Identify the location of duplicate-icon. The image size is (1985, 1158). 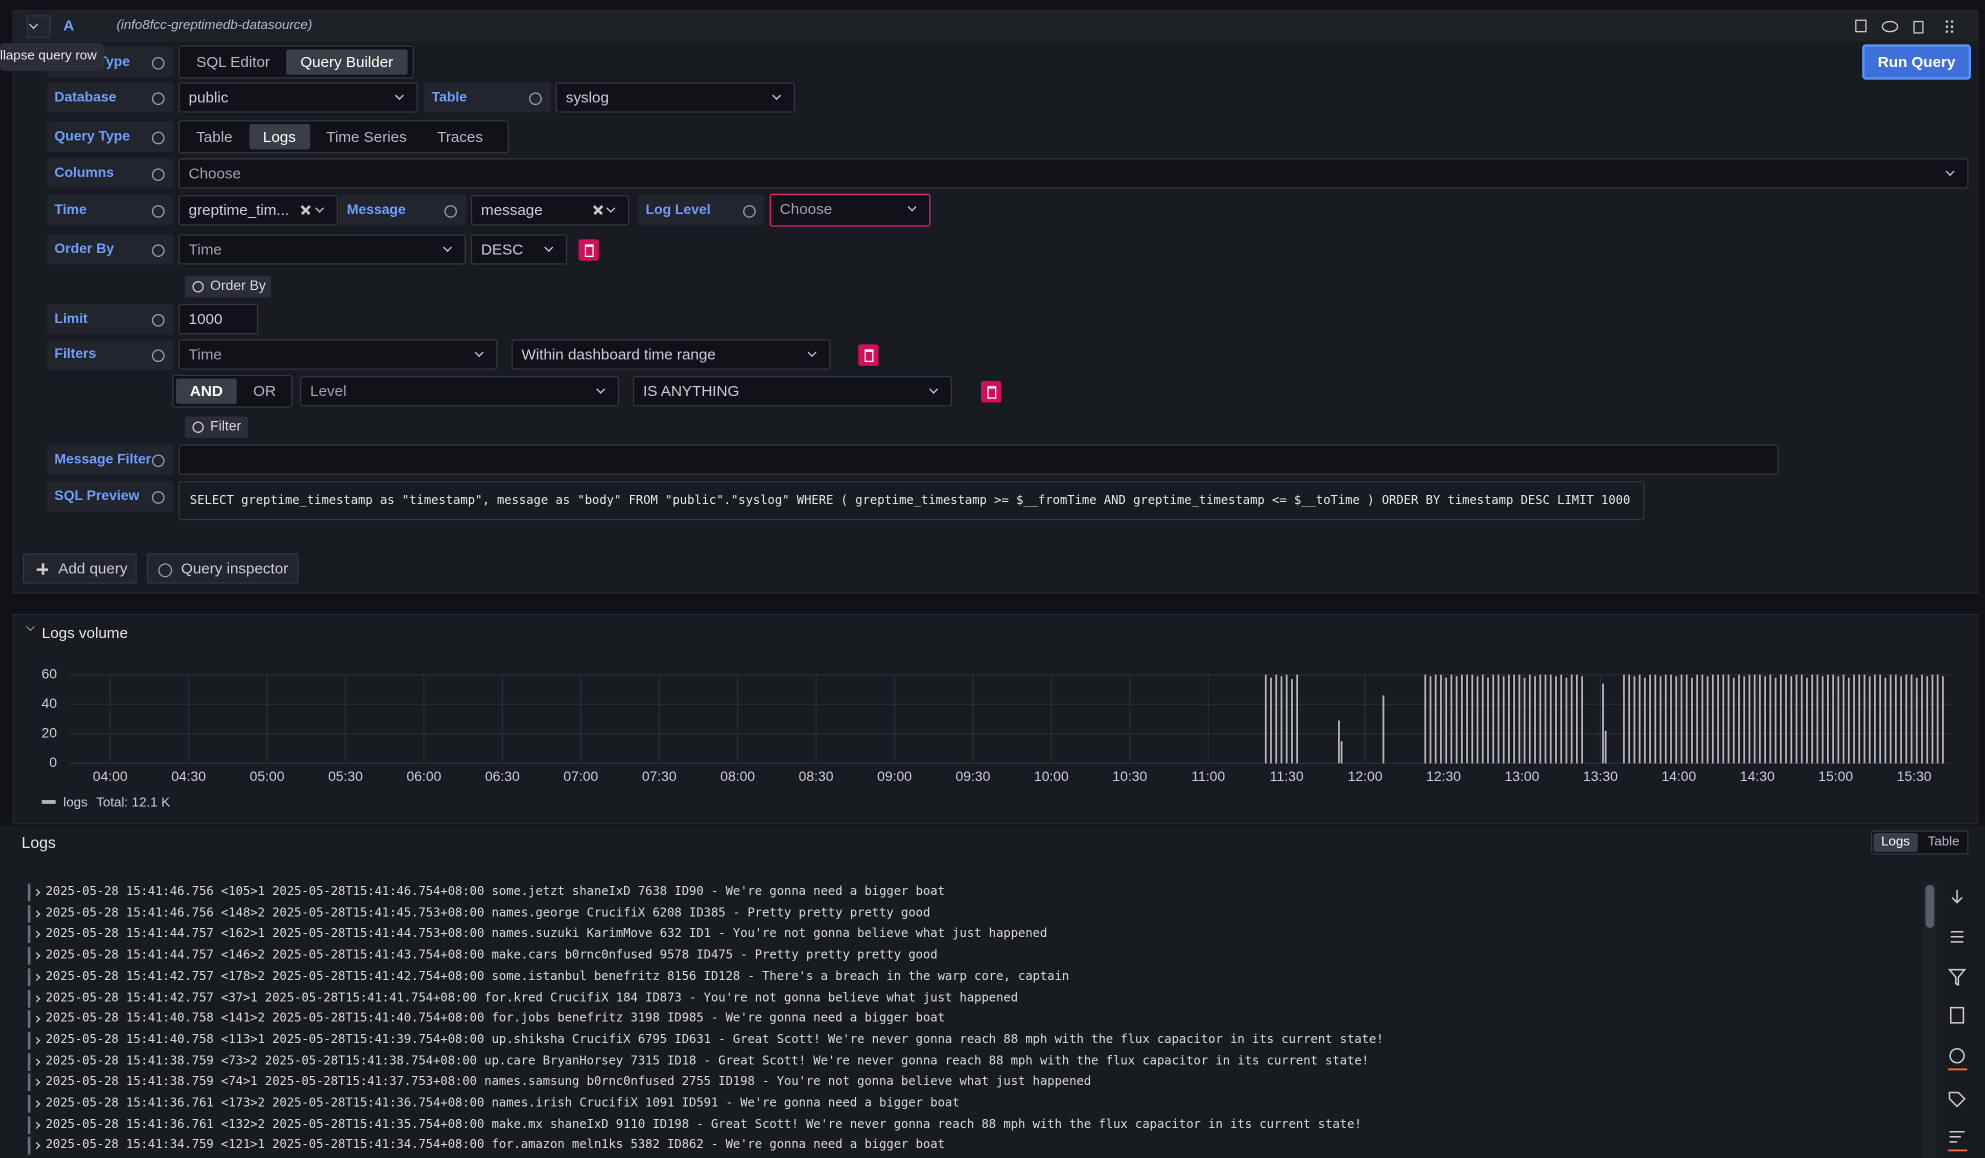
(1861, 26).